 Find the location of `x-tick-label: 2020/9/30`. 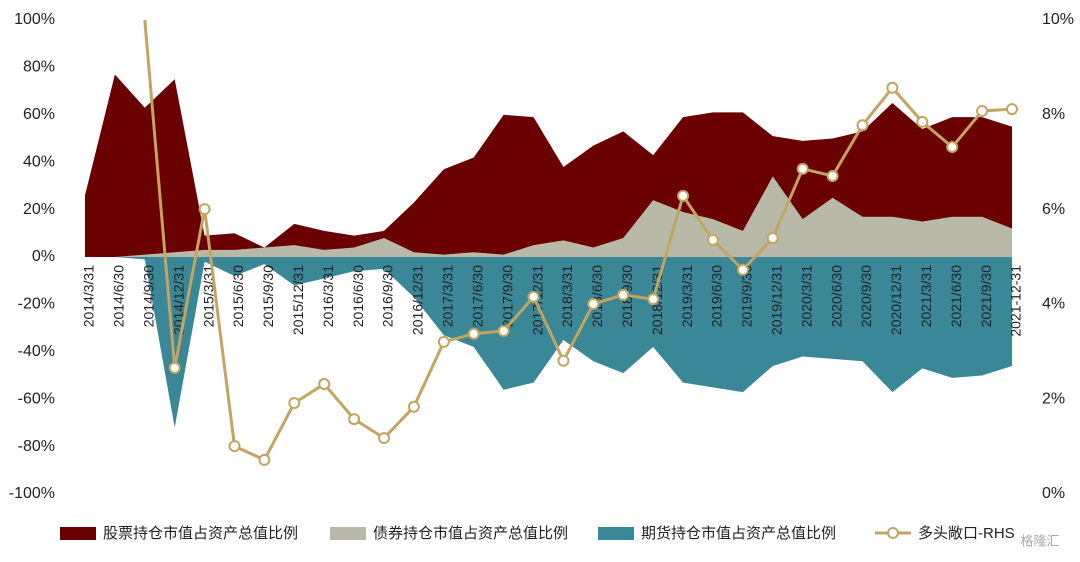

x-tick-label: 2020/9/30 is located at coordinates (866, 296).